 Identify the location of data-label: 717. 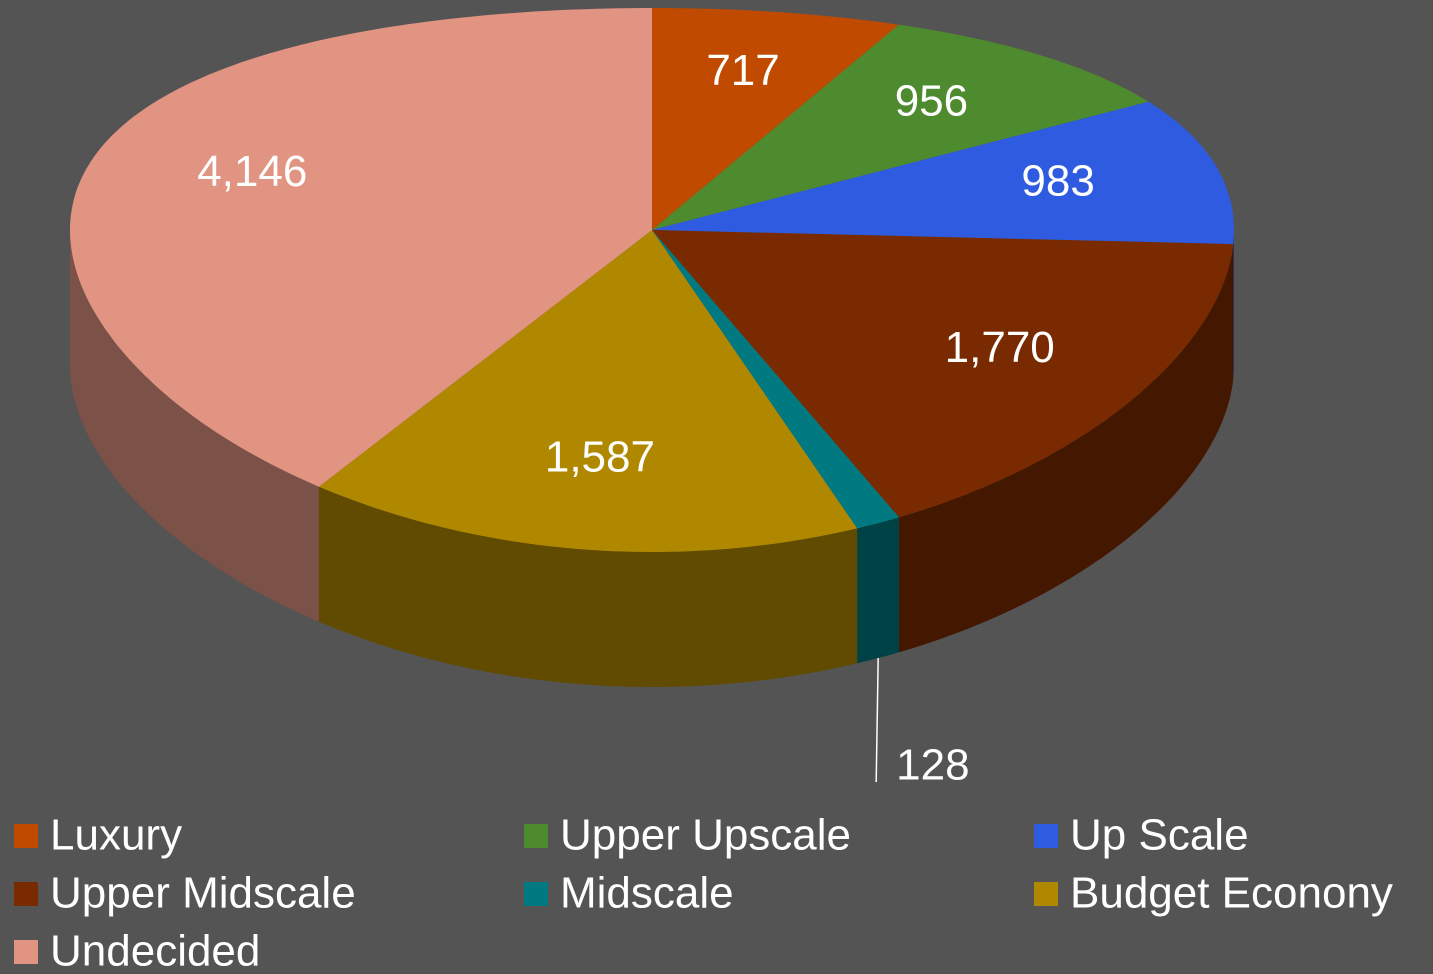
(742, 70).